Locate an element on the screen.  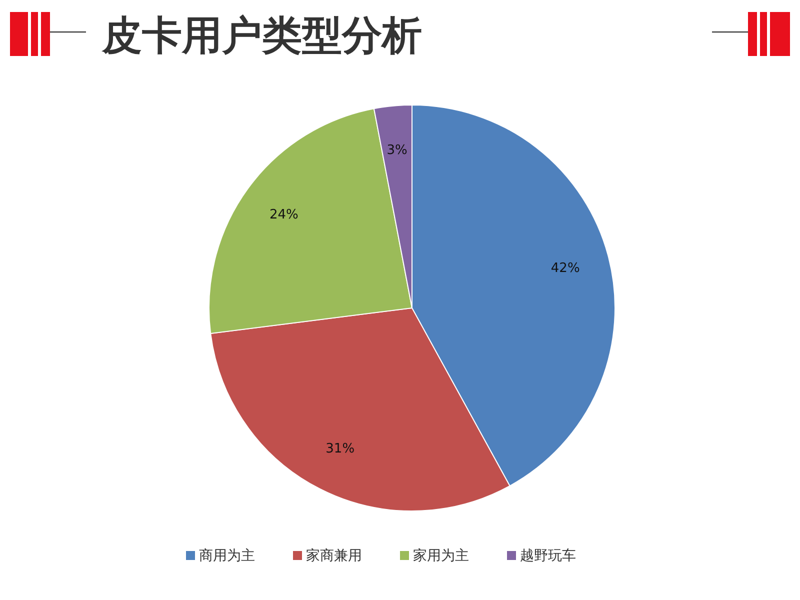
legend-label: 商用为主 is located at coordinates (227, 556).